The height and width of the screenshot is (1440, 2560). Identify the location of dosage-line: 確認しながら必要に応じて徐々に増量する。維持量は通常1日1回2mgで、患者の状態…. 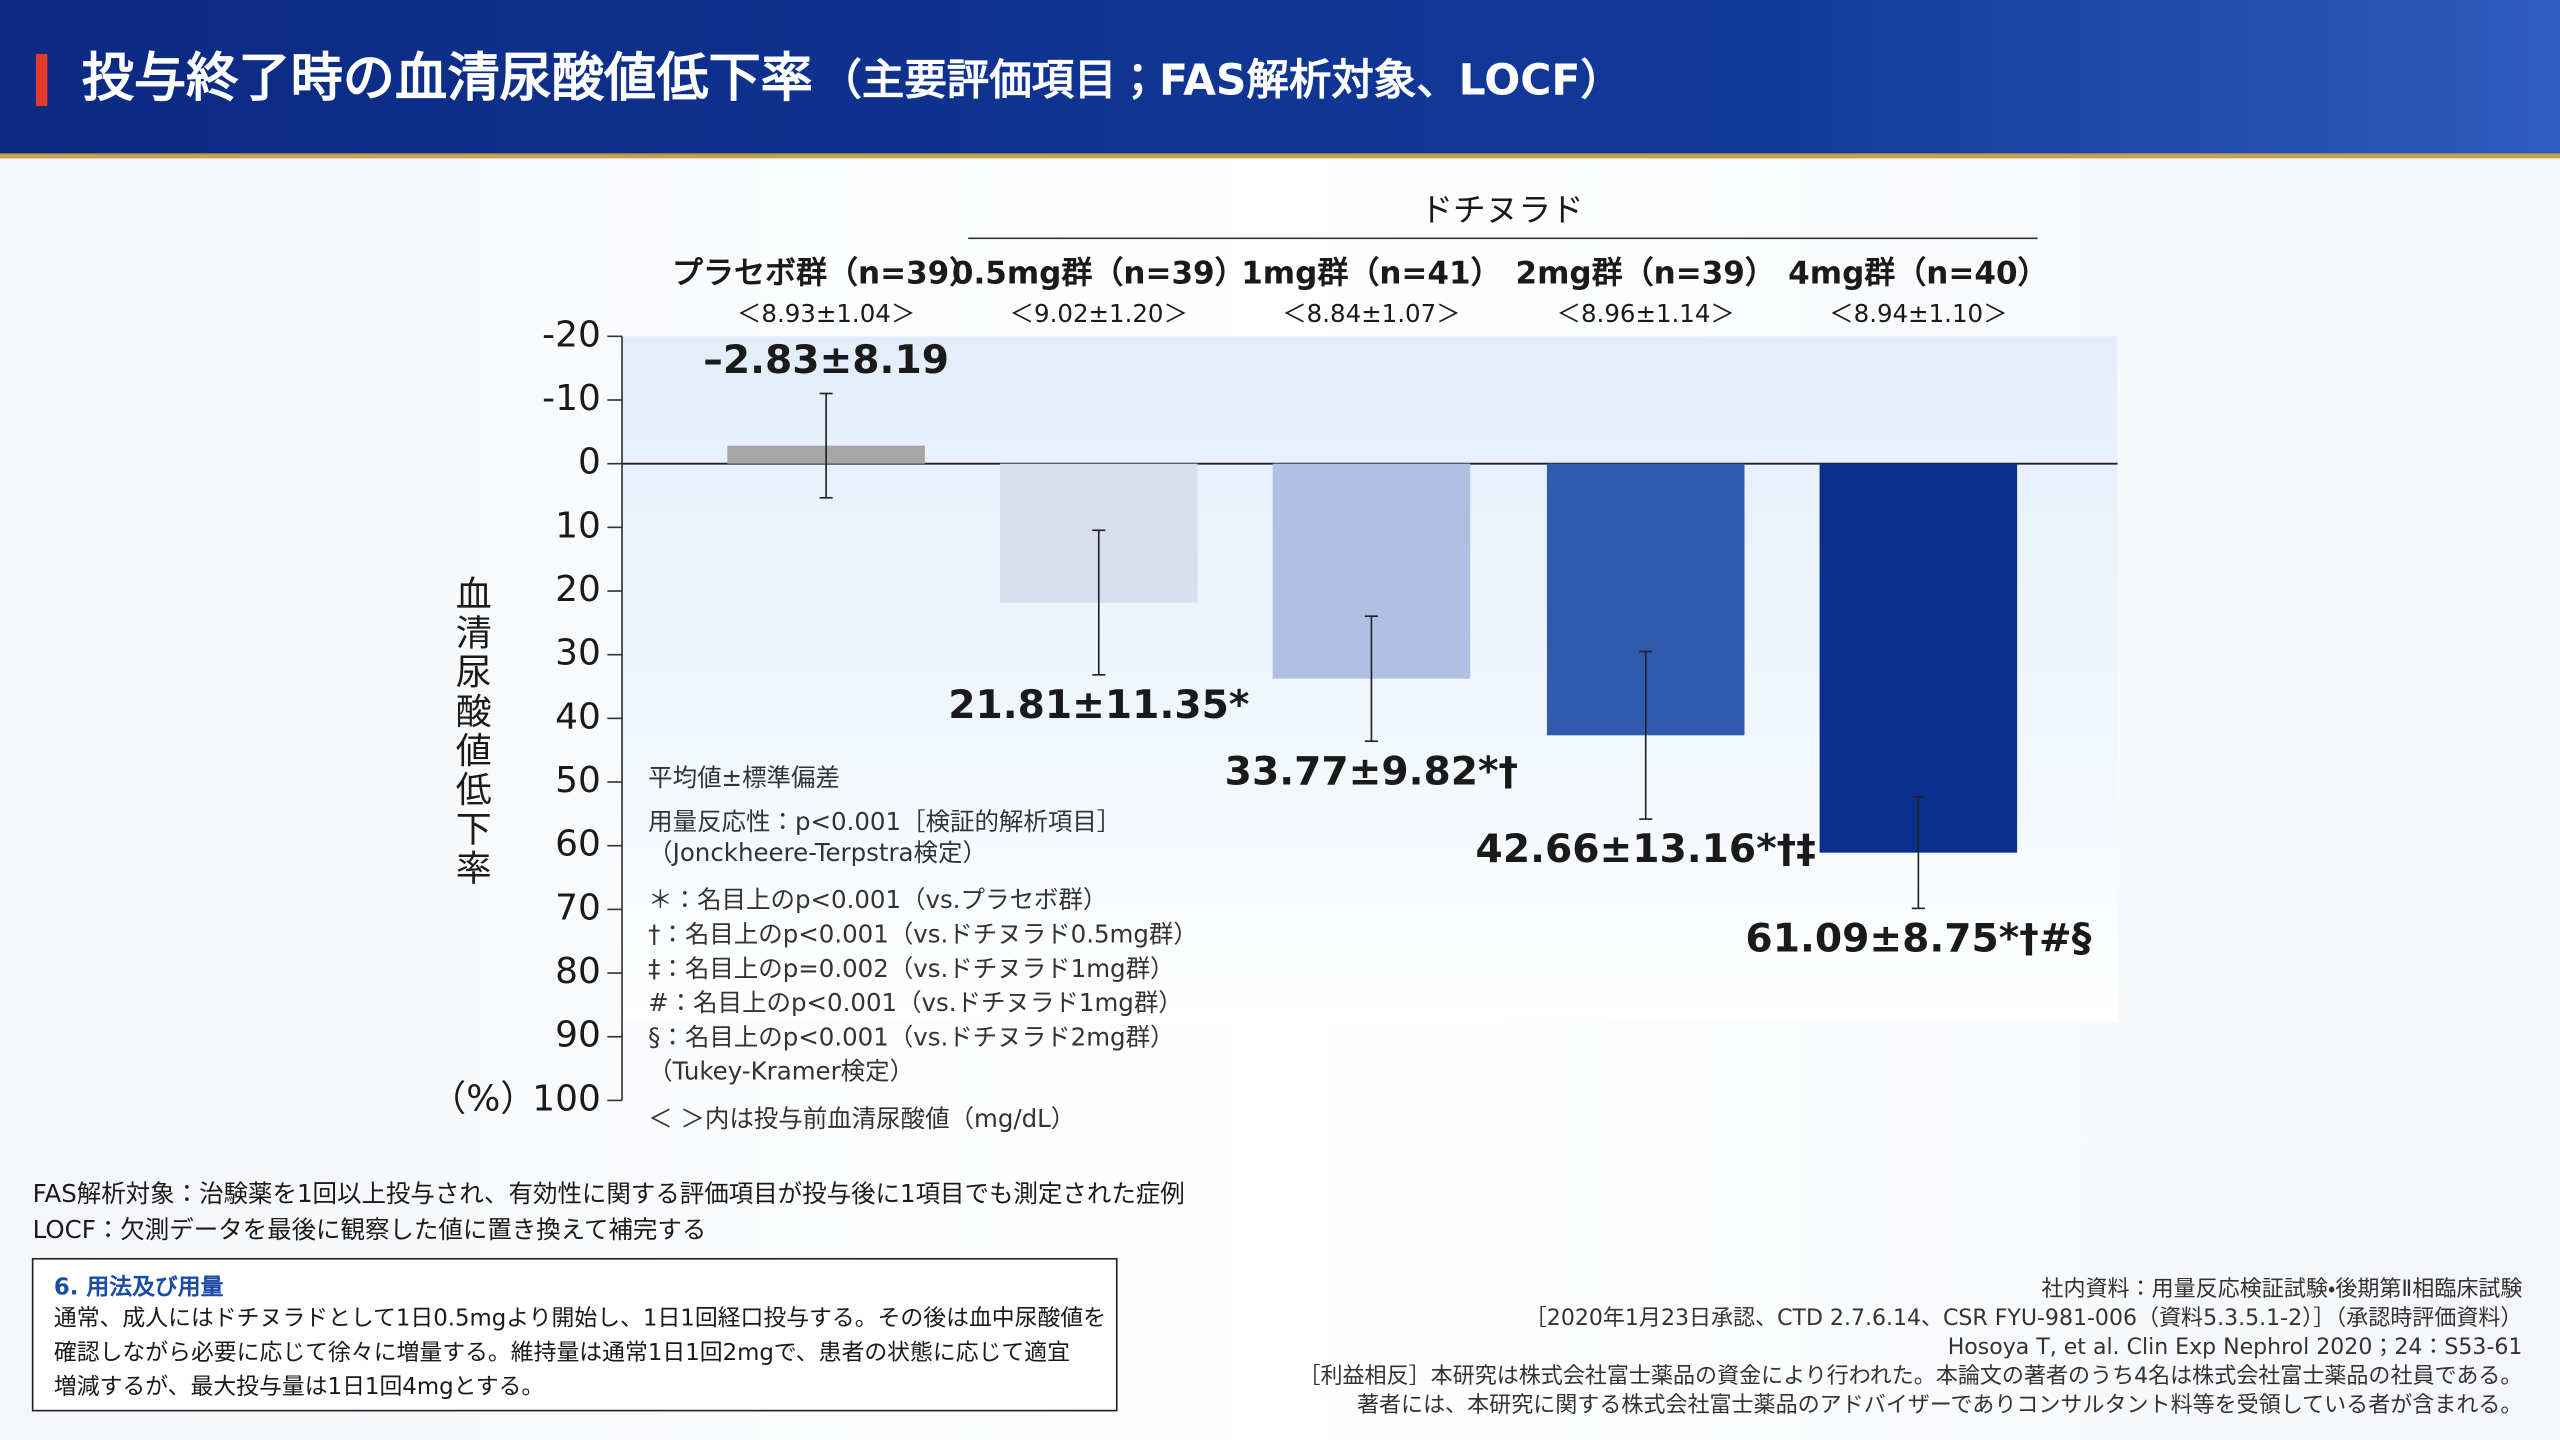
(562, 1353).